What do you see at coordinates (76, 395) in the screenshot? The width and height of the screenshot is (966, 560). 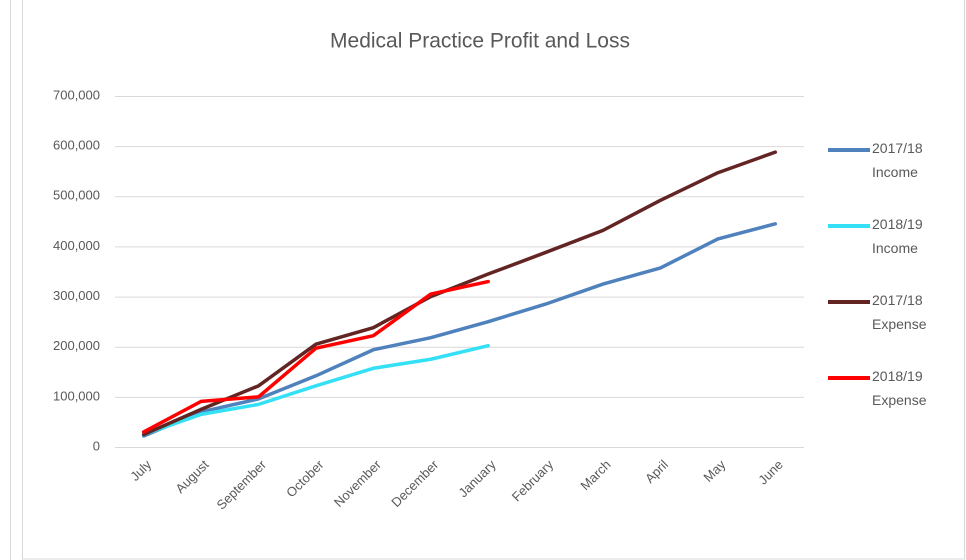 I see `y-tick-label: 100,000` at bounding box center [76, 395].